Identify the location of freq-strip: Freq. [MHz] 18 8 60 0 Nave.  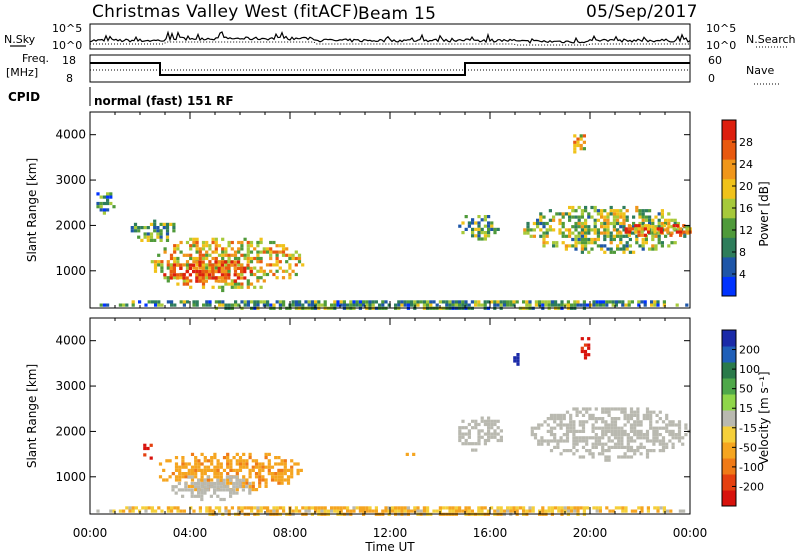
(393, 68).